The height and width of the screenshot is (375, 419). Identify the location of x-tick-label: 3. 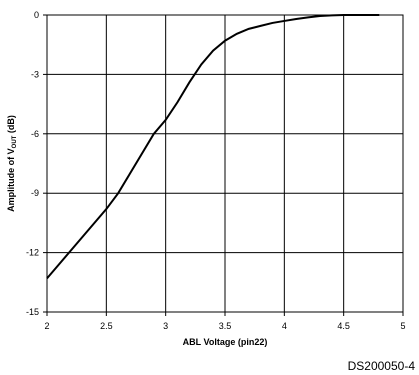
(165, 326).